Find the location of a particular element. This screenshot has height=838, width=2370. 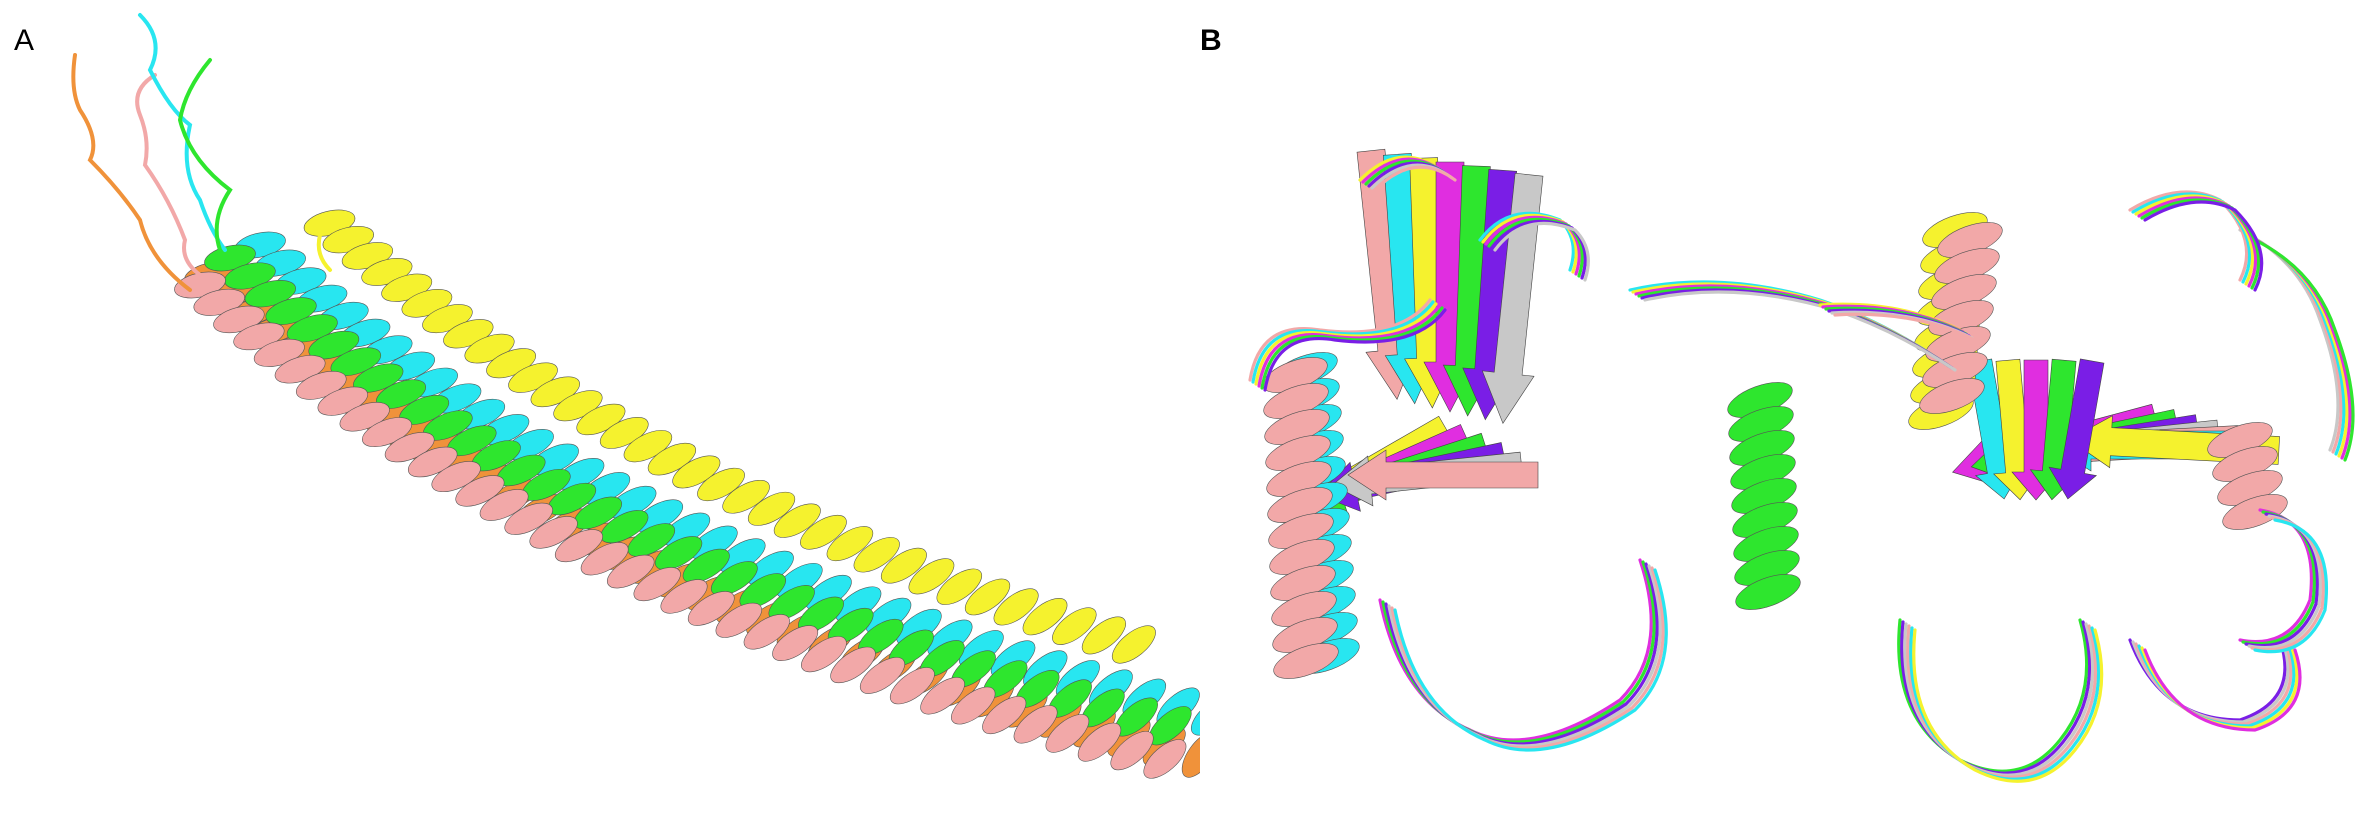

right-inner-strand is located at coordinates (2076, 429).